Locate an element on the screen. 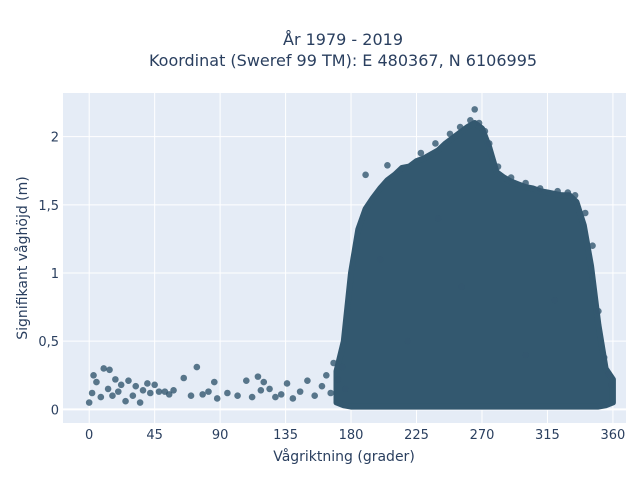 The width and height of the screenshot is (640, 480). y-tick-label: 0,5 is located at coordinates (48, 342).